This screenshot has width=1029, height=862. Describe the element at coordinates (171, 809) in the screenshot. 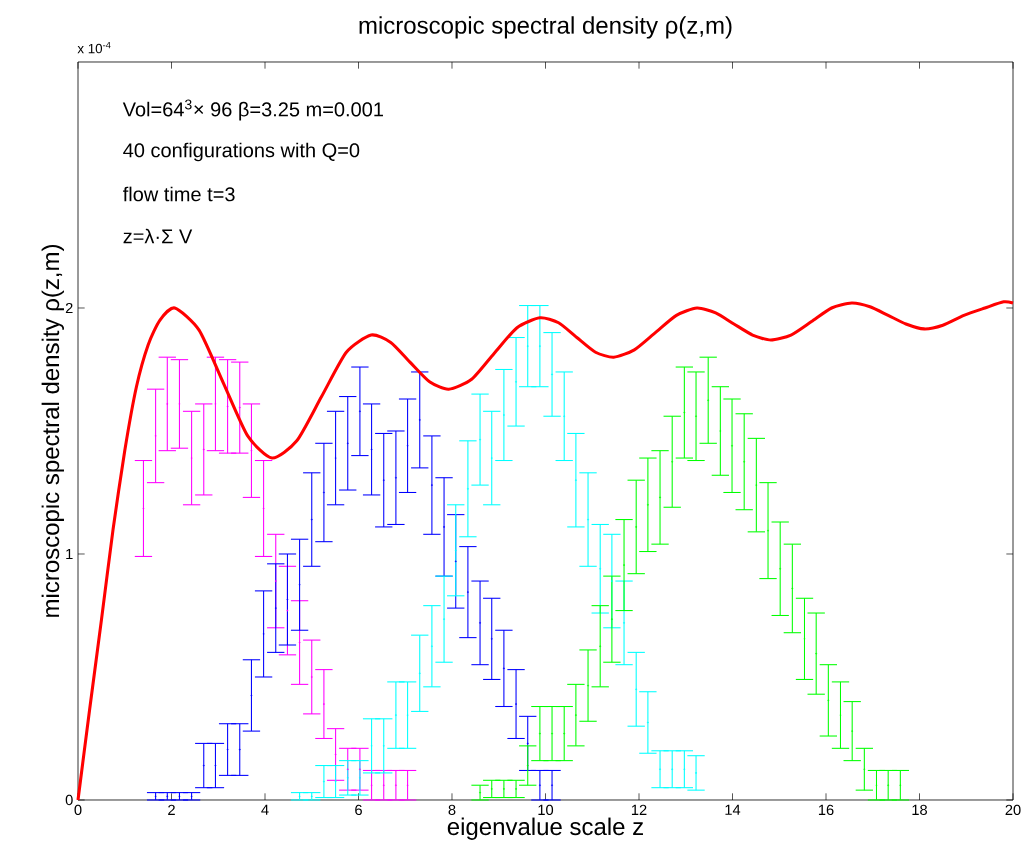

I see `x-tick-label: 2` at that location.